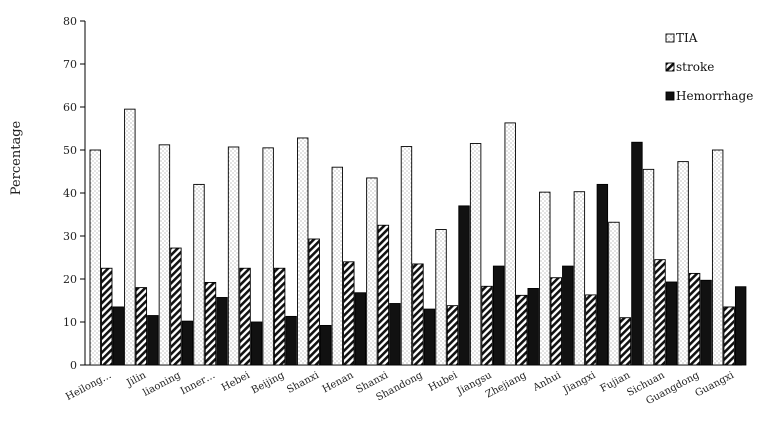 Image resolution: width=762 pixels, height=436 pixels. Describe the element at coordinates (268, 383) in the screenshot. I see `x-category-label: Beijing` at that location.